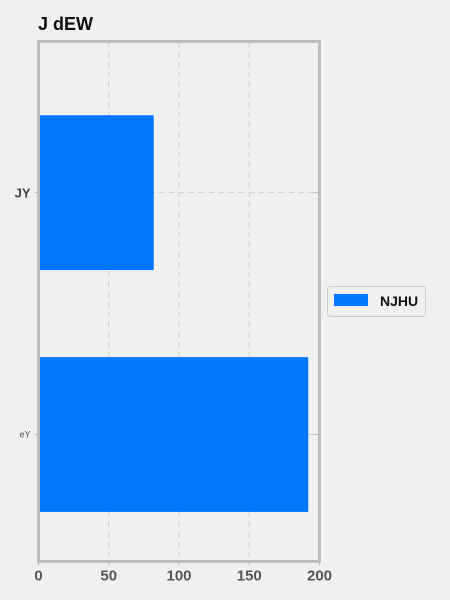  Describe the element at coordinates (249, 576) in the screenshot. I see `x-tick-label: 150` at that location.